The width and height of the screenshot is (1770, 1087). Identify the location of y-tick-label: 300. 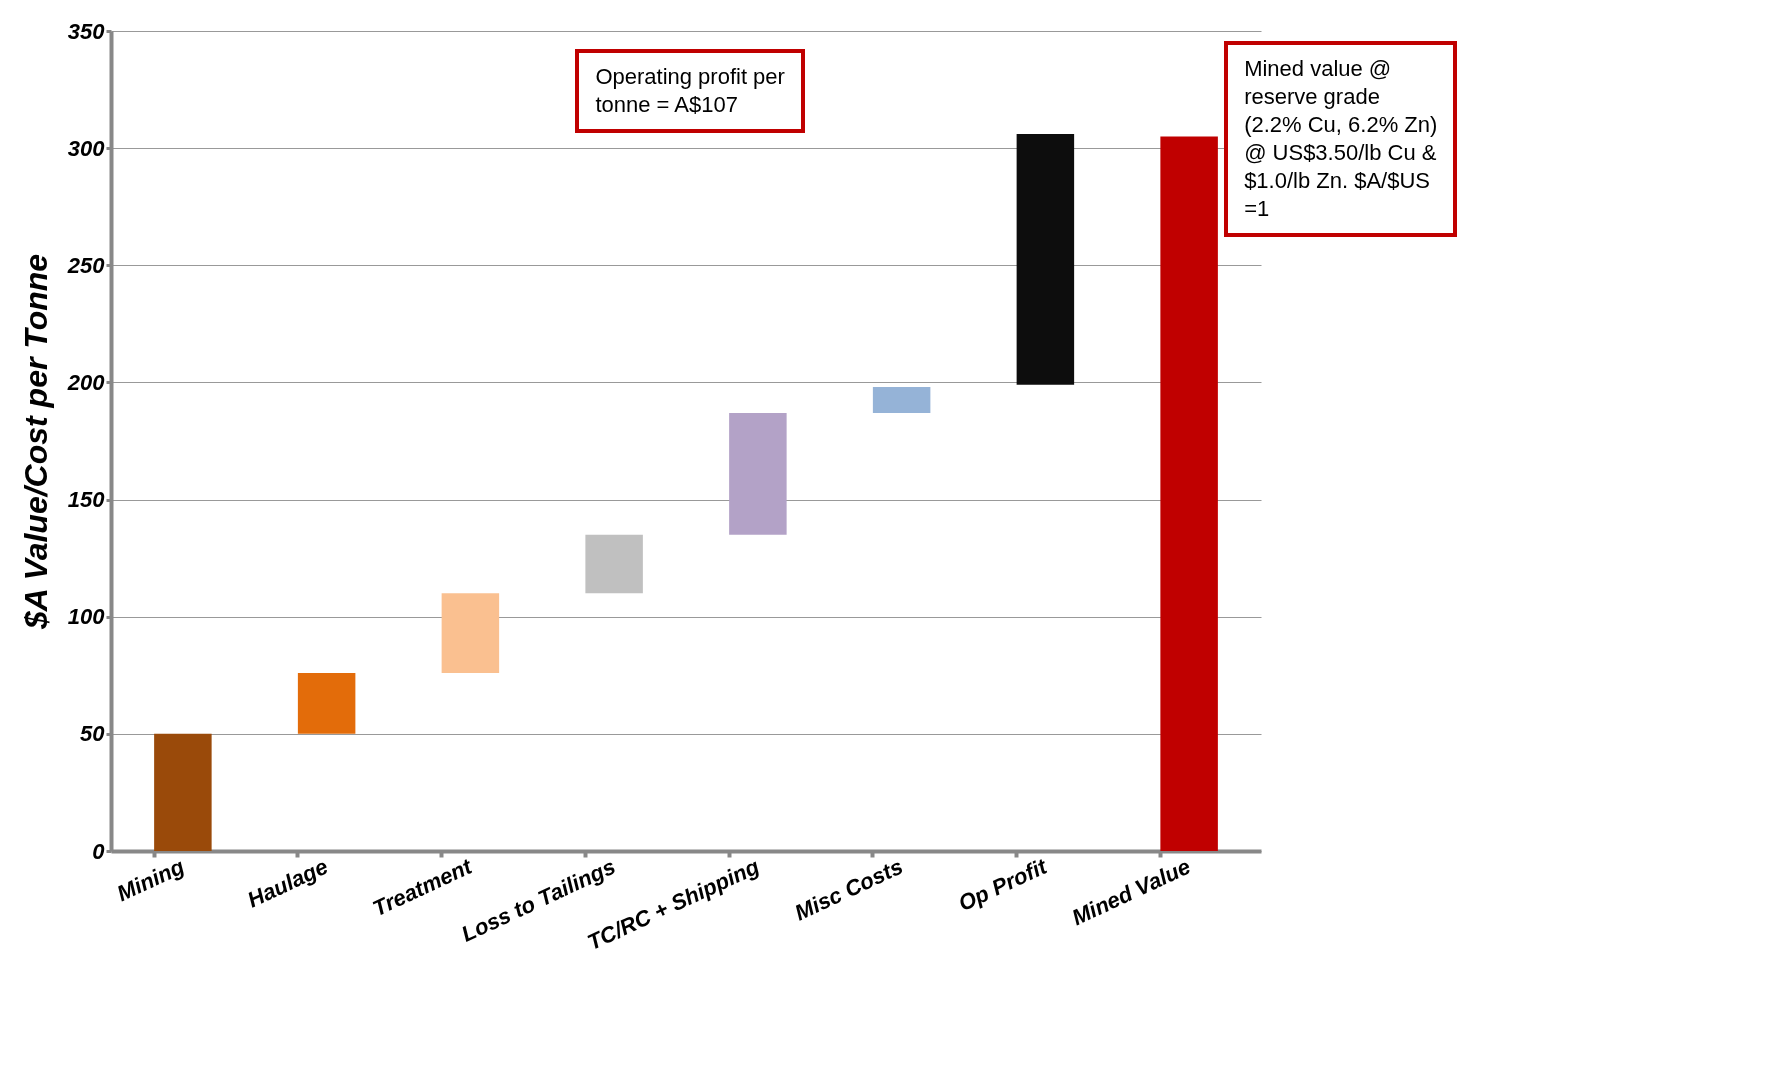
(86, 148).